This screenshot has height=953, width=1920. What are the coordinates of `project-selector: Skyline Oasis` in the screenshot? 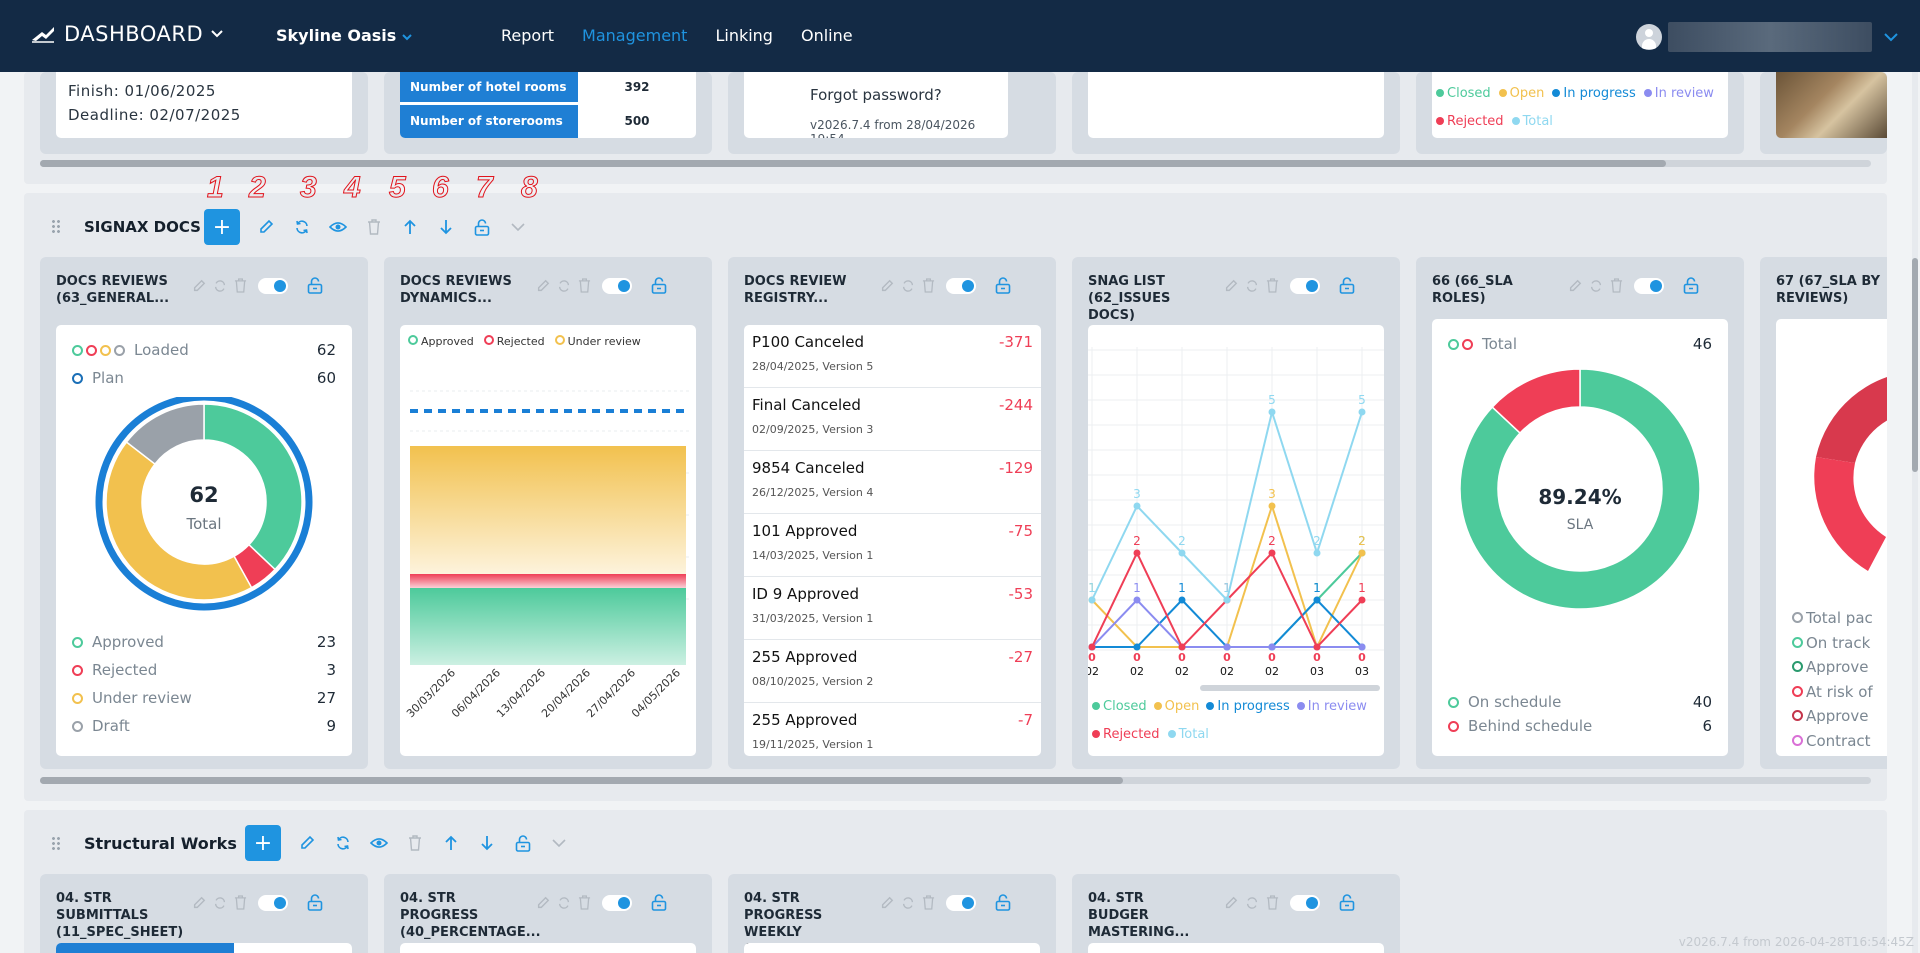 It's located at (344, 35).